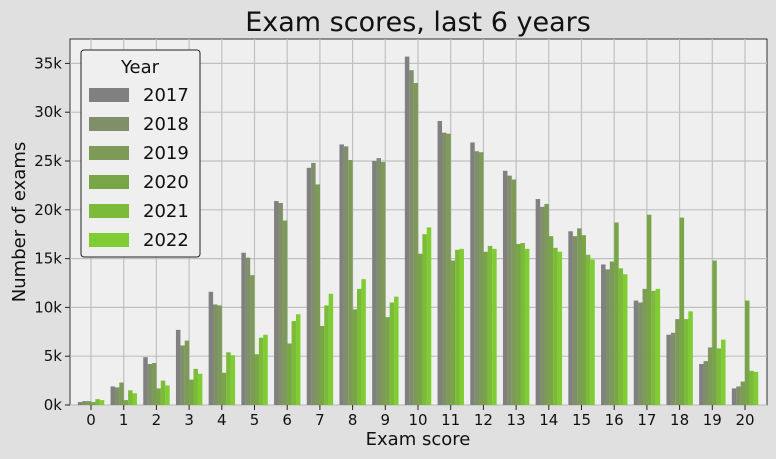  I want to click on legend-swatch-2021, so click(109, 211).